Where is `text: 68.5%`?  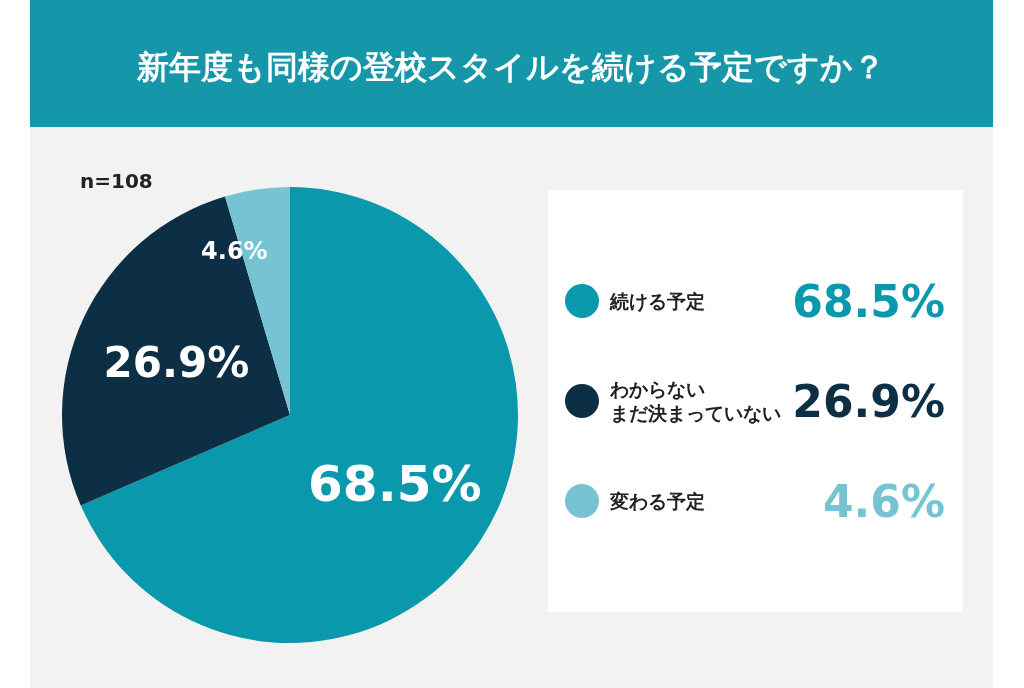
text: 68.5% is located at coordinates (868, 301).